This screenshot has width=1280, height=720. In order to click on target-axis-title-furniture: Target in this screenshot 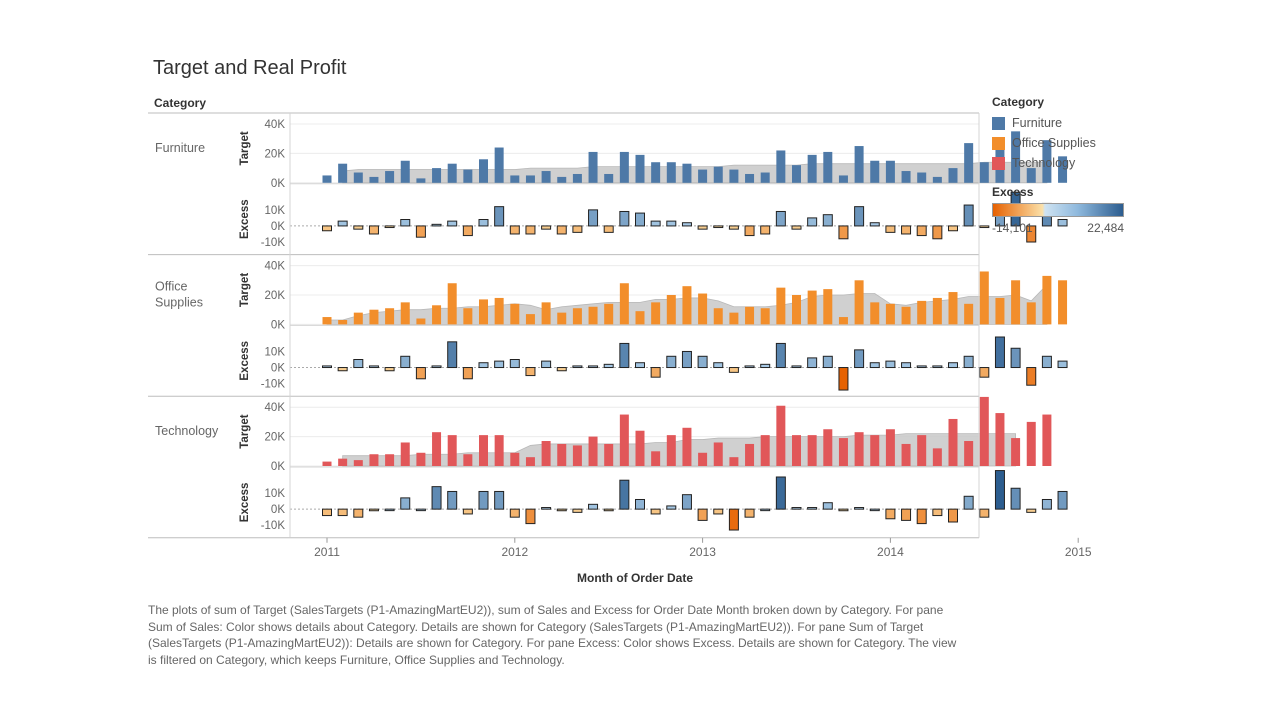, I will do `click(245, 148)`.